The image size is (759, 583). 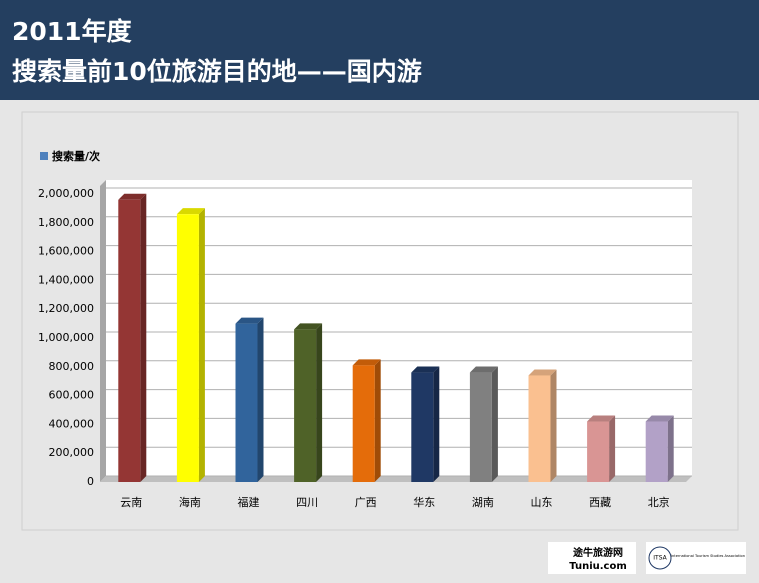 What do you see at coordinates (659, 502) in the screenshot?
I see `x-tick-label: 北京` at bounding box center [659, 502].